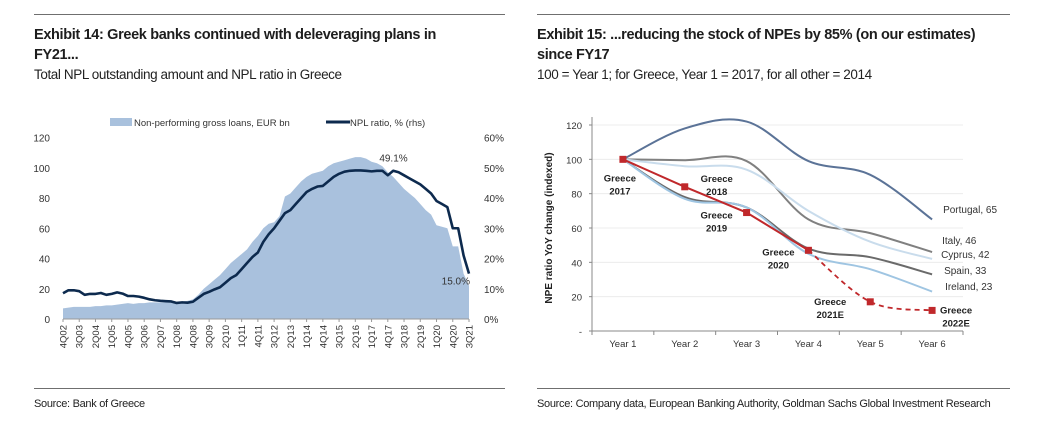 This screenshot has height=434, width=1042. I want to click on greece-label-year: 2019, so click(716, 229).